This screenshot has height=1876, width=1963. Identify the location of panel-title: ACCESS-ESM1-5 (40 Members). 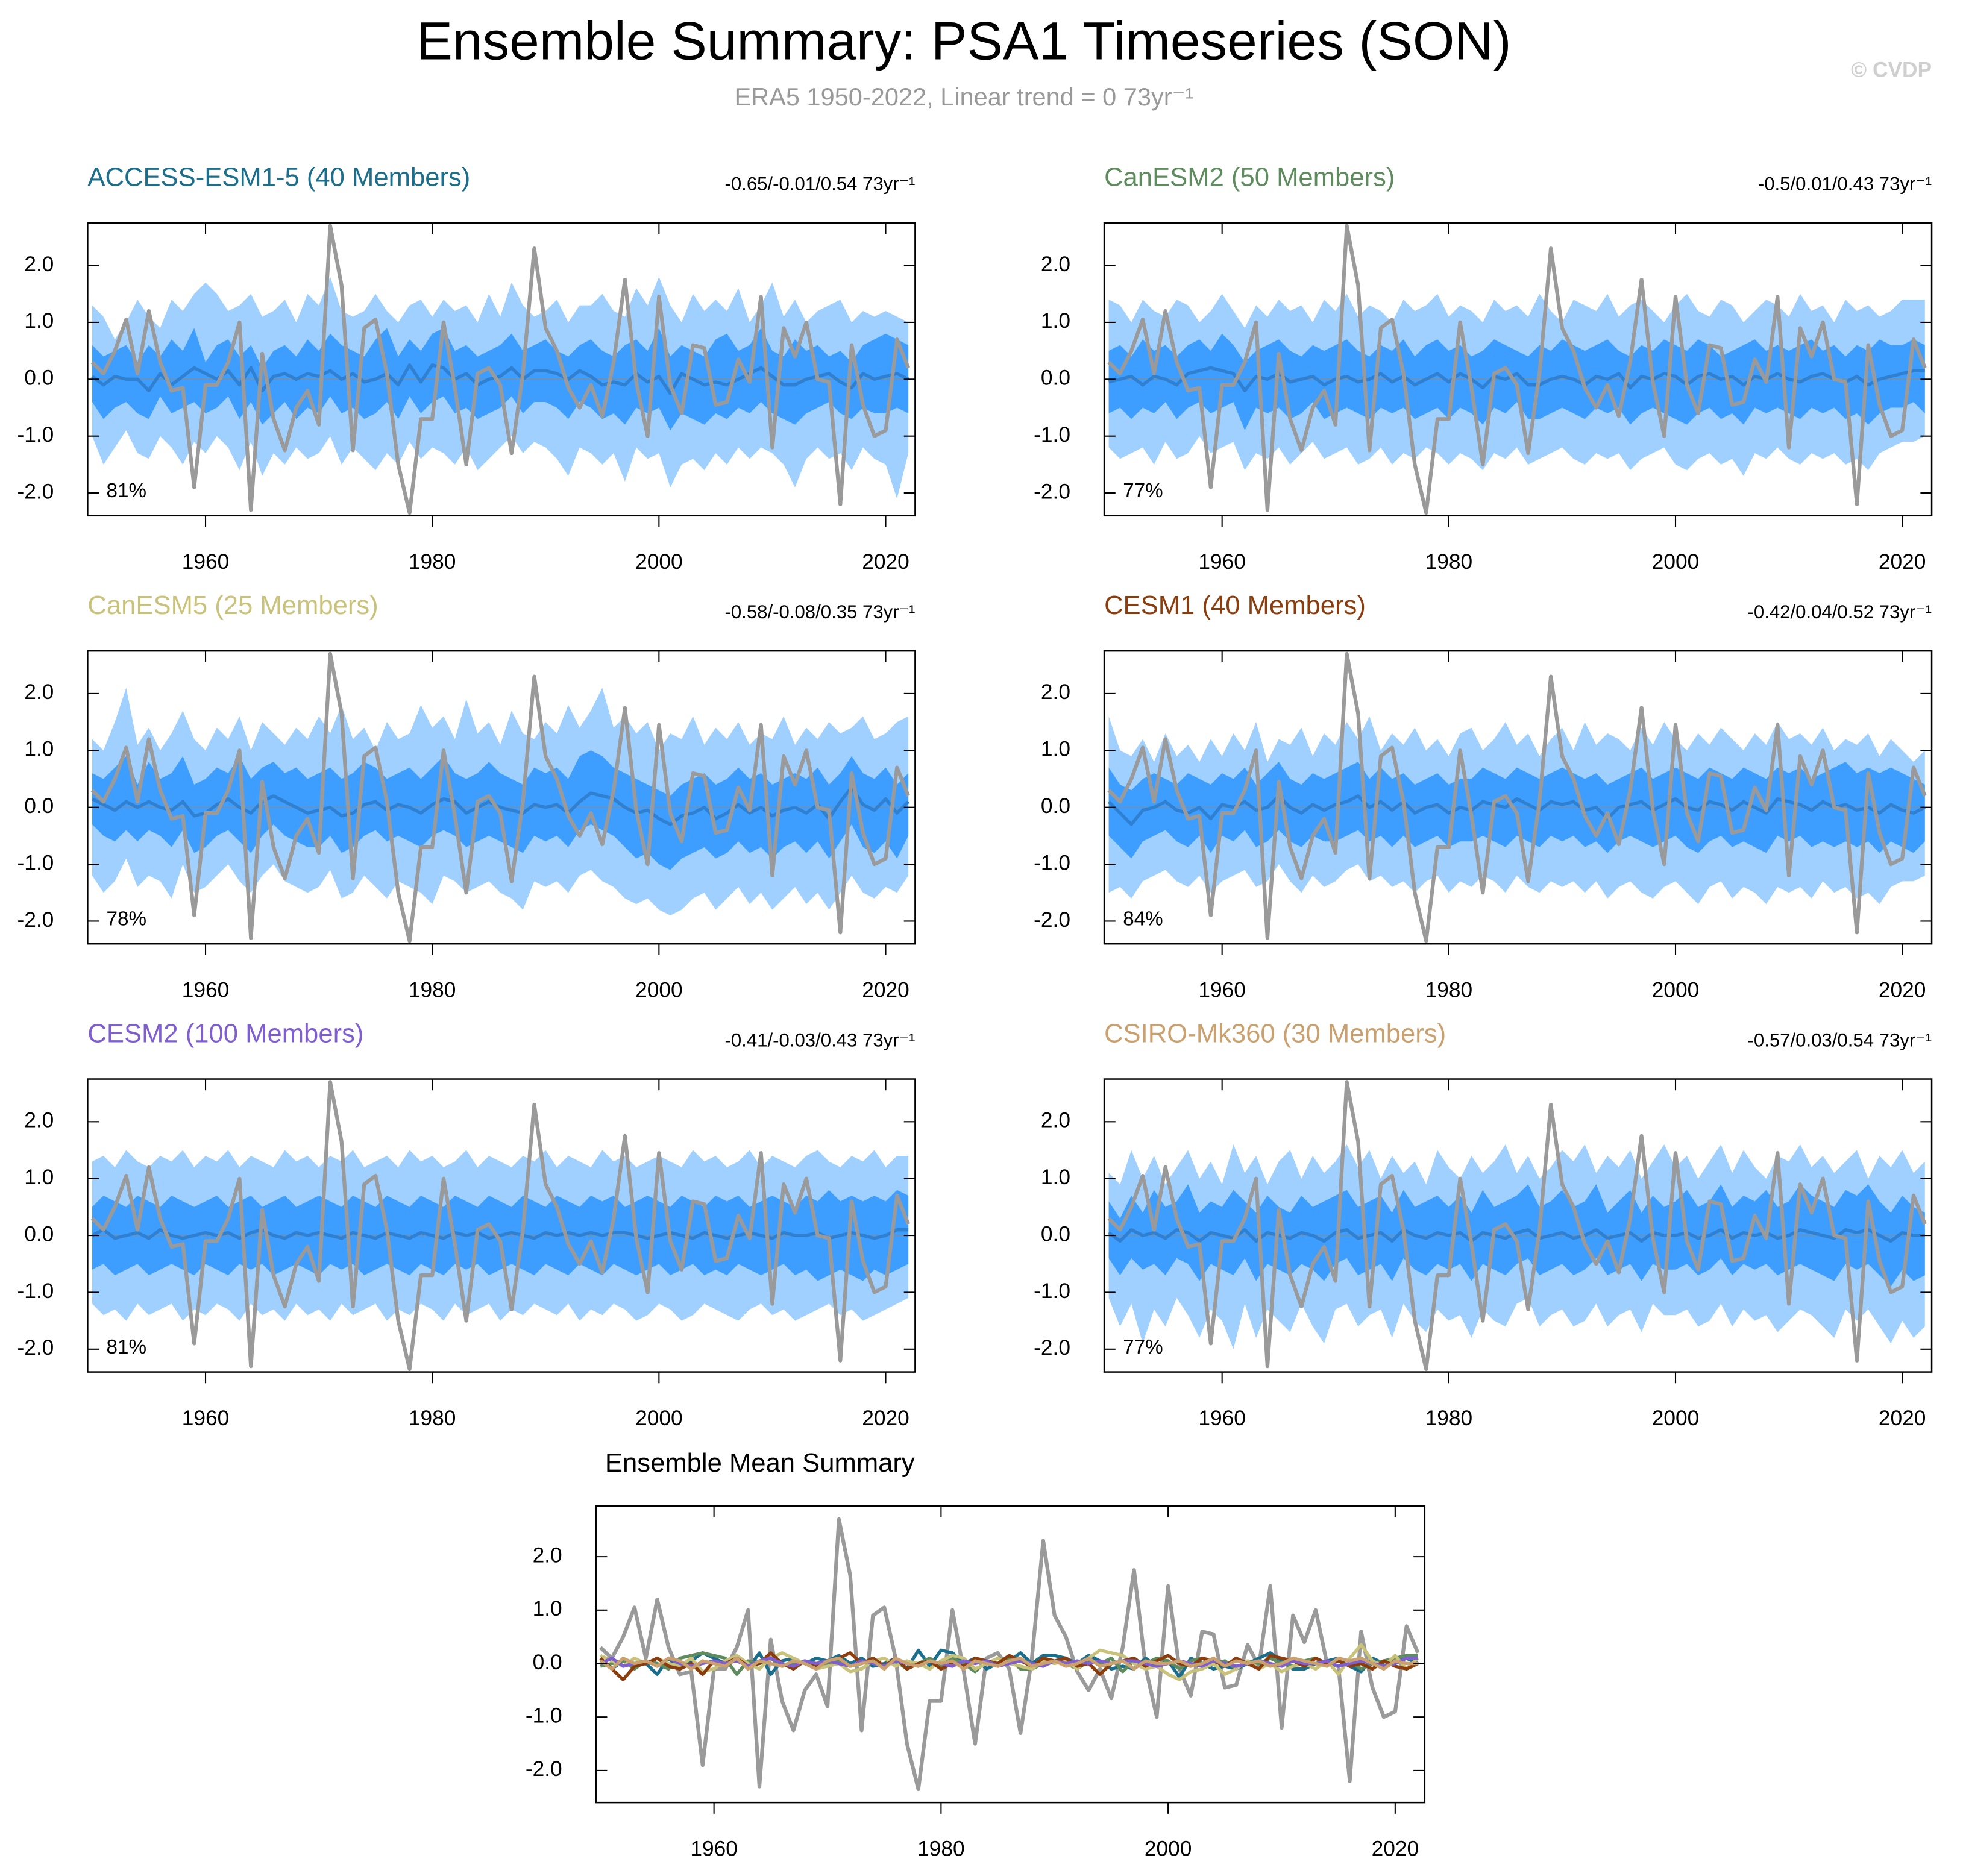
(278, 177).